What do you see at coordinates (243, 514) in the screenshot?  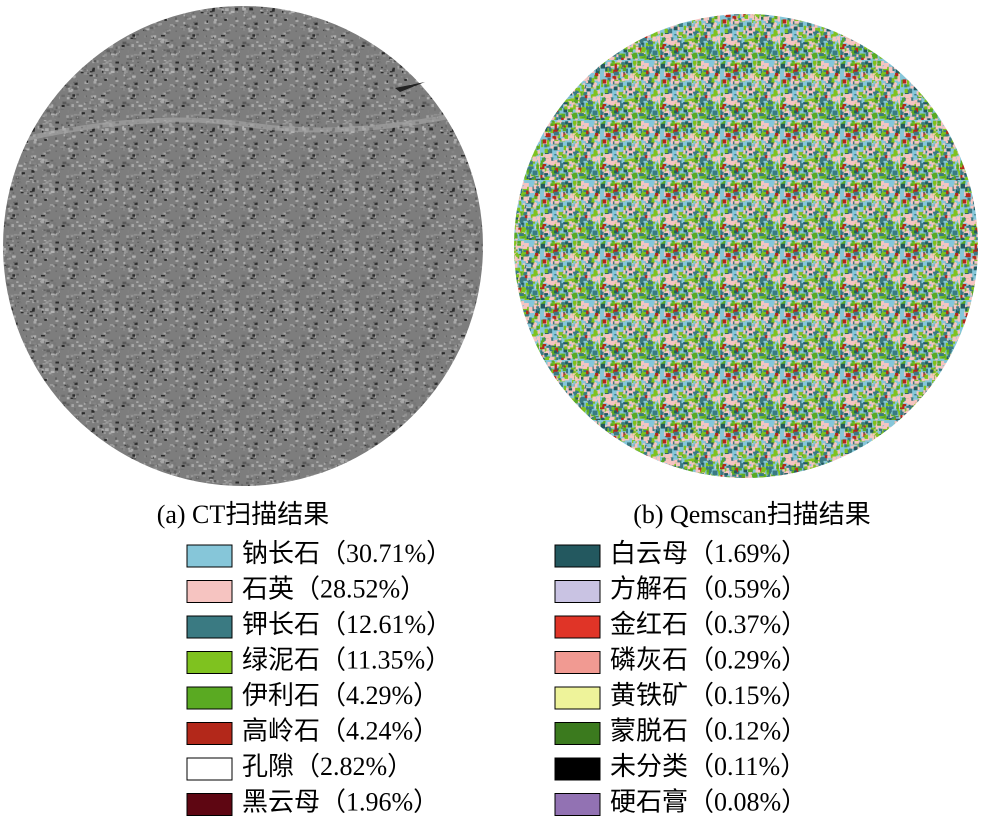 I see `panel-caption: (a) CT扫描结果` at bounding box center [243, 514].